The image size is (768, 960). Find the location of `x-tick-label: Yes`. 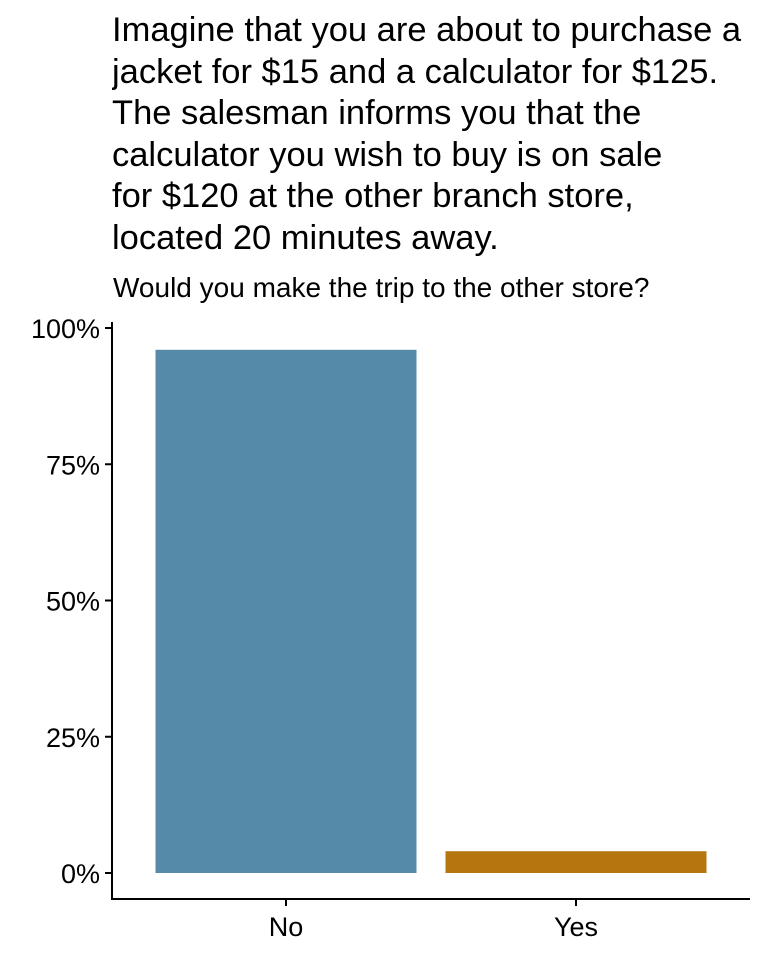

x-tick-label: Yes is located at coordinates (576, 927).